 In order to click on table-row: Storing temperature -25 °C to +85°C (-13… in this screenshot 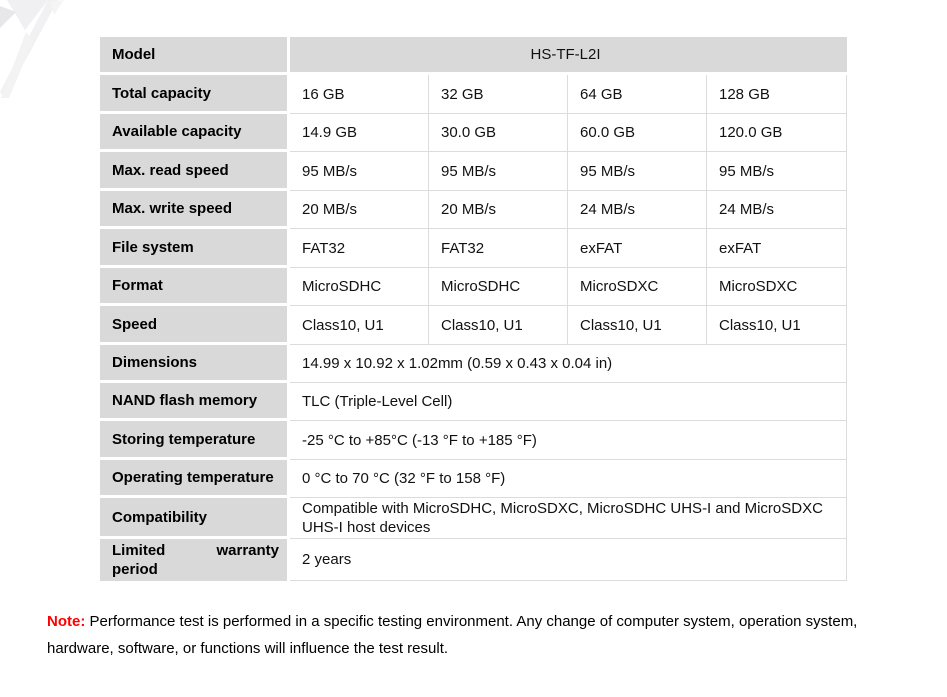, I will do `click(473, 440)`.